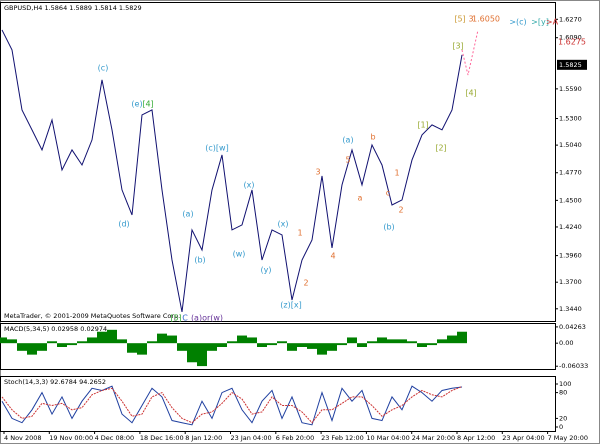 This screenshot has height=444, width=600. I want to click on wave-label: (e), so click(136, 104).